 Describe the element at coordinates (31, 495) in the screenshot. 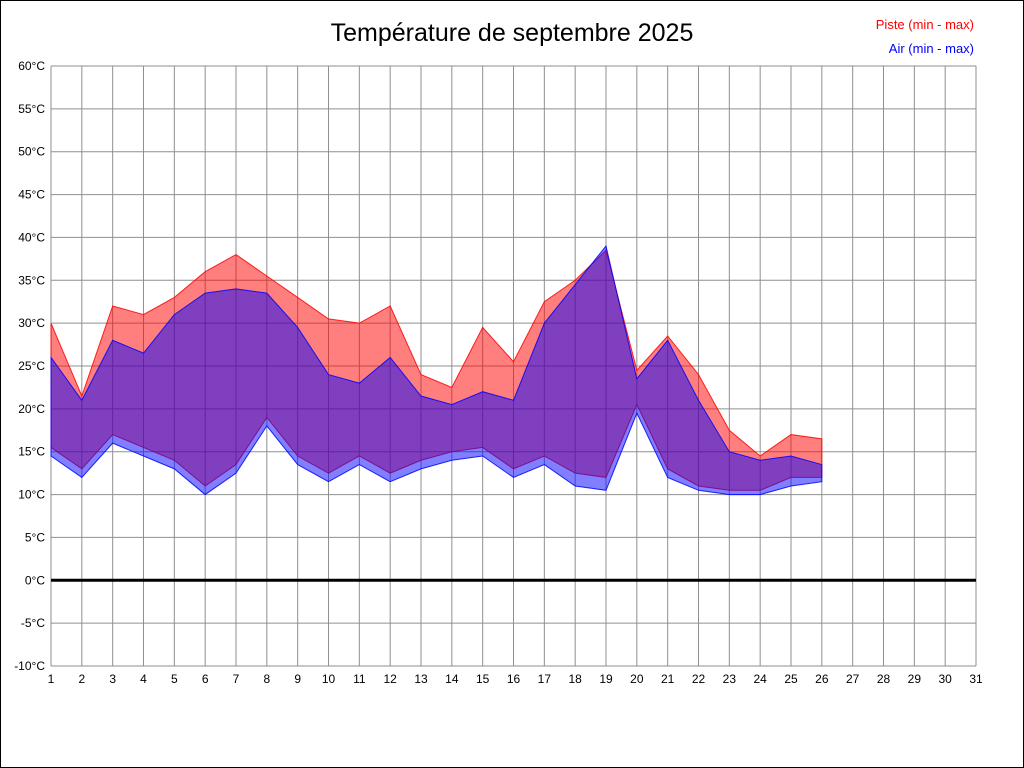

I see `y-tick-label: 10°C` at that location.